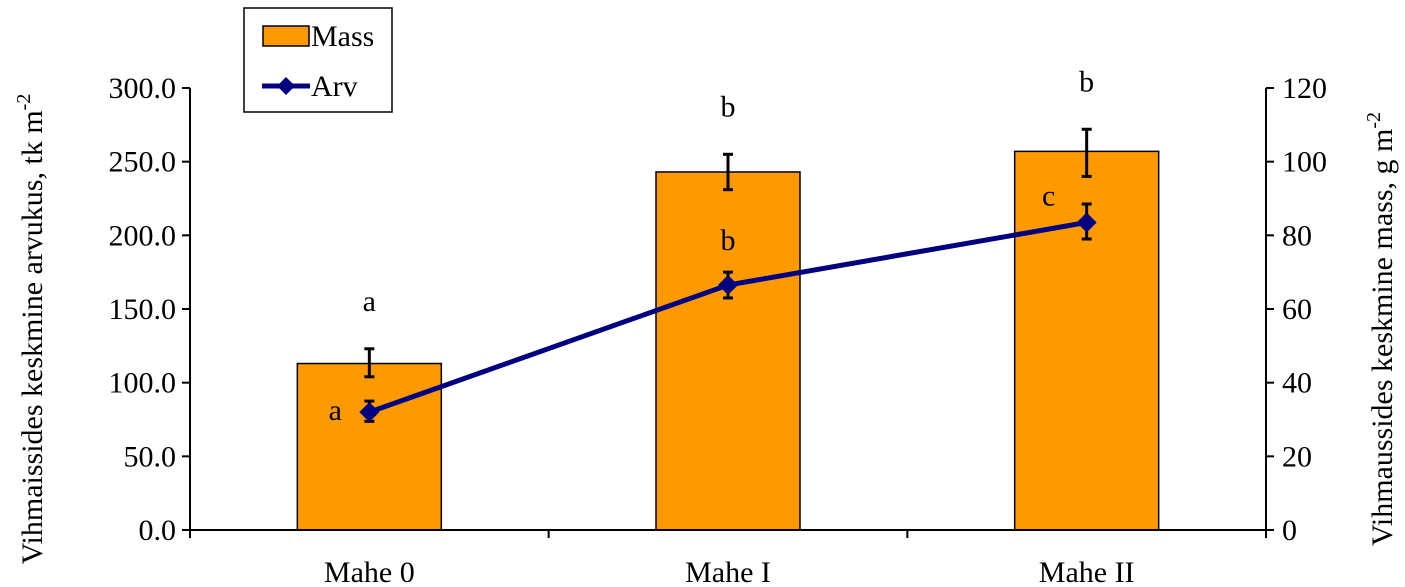 This screenshot has height=587, width=1405. I want to click on right-axis-title: Vihmaussides keskmine mass, g m-2, so click(1381, 329).